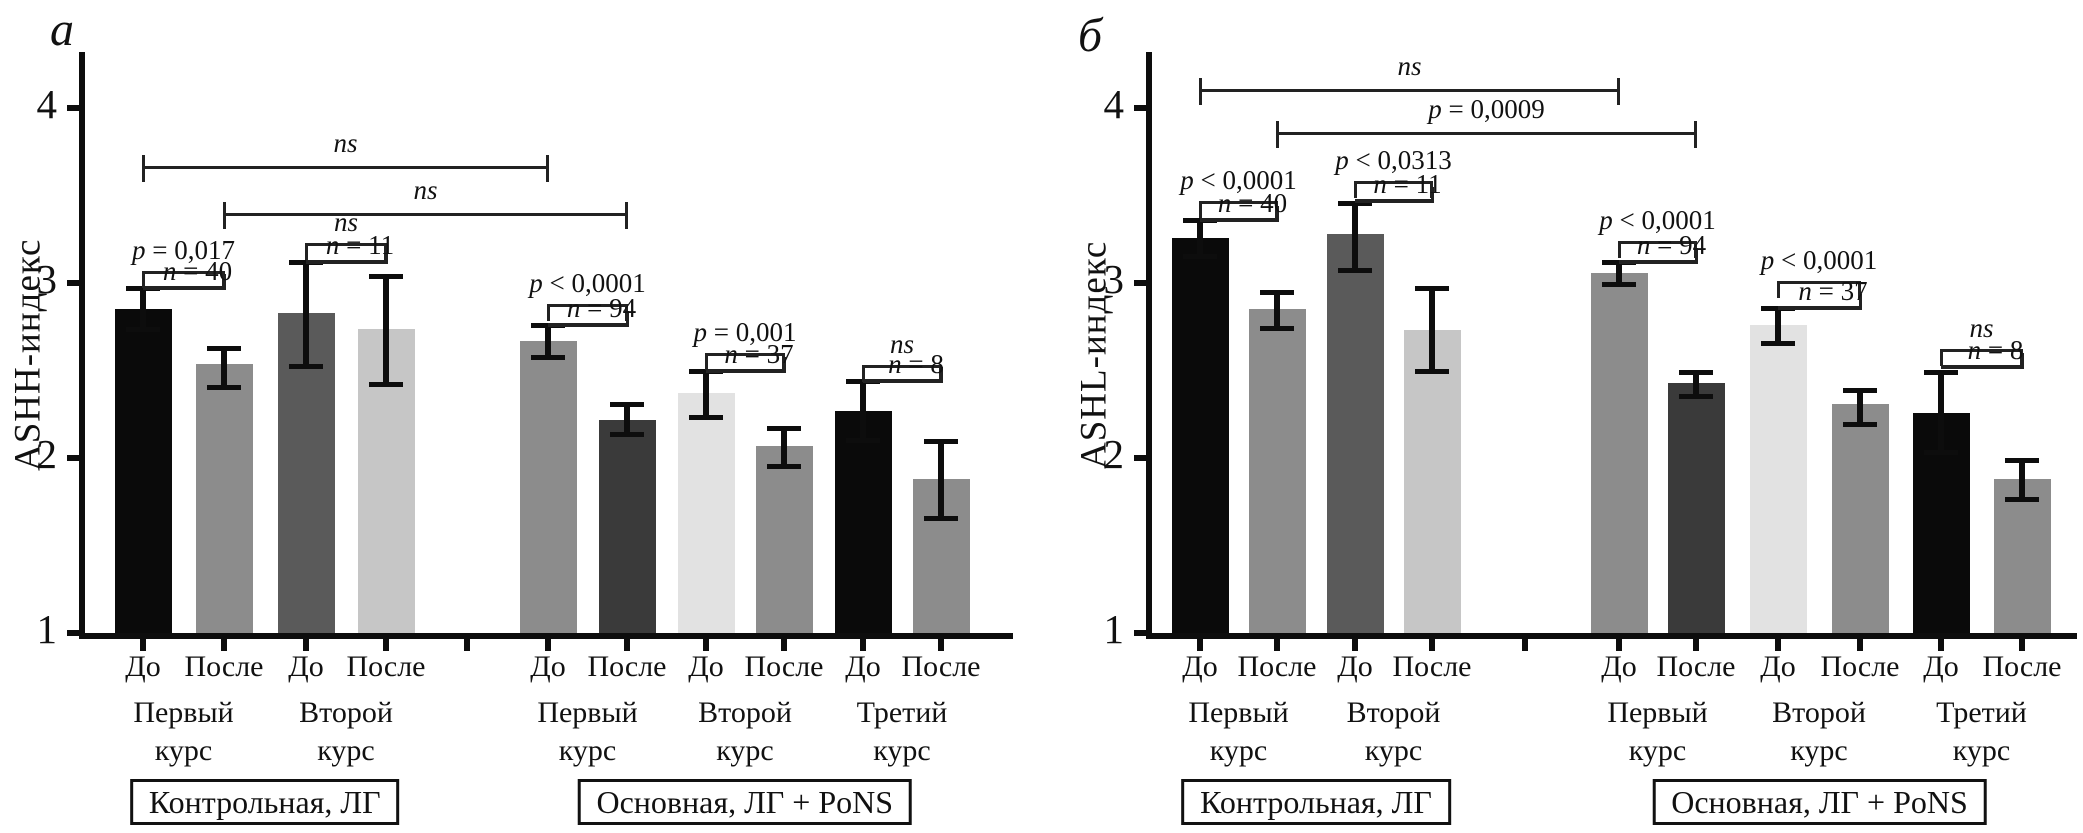 Image resolution: width=2083 pixels, height=833 pixels. I want to click on y-axis-line, so click(1149, 345).